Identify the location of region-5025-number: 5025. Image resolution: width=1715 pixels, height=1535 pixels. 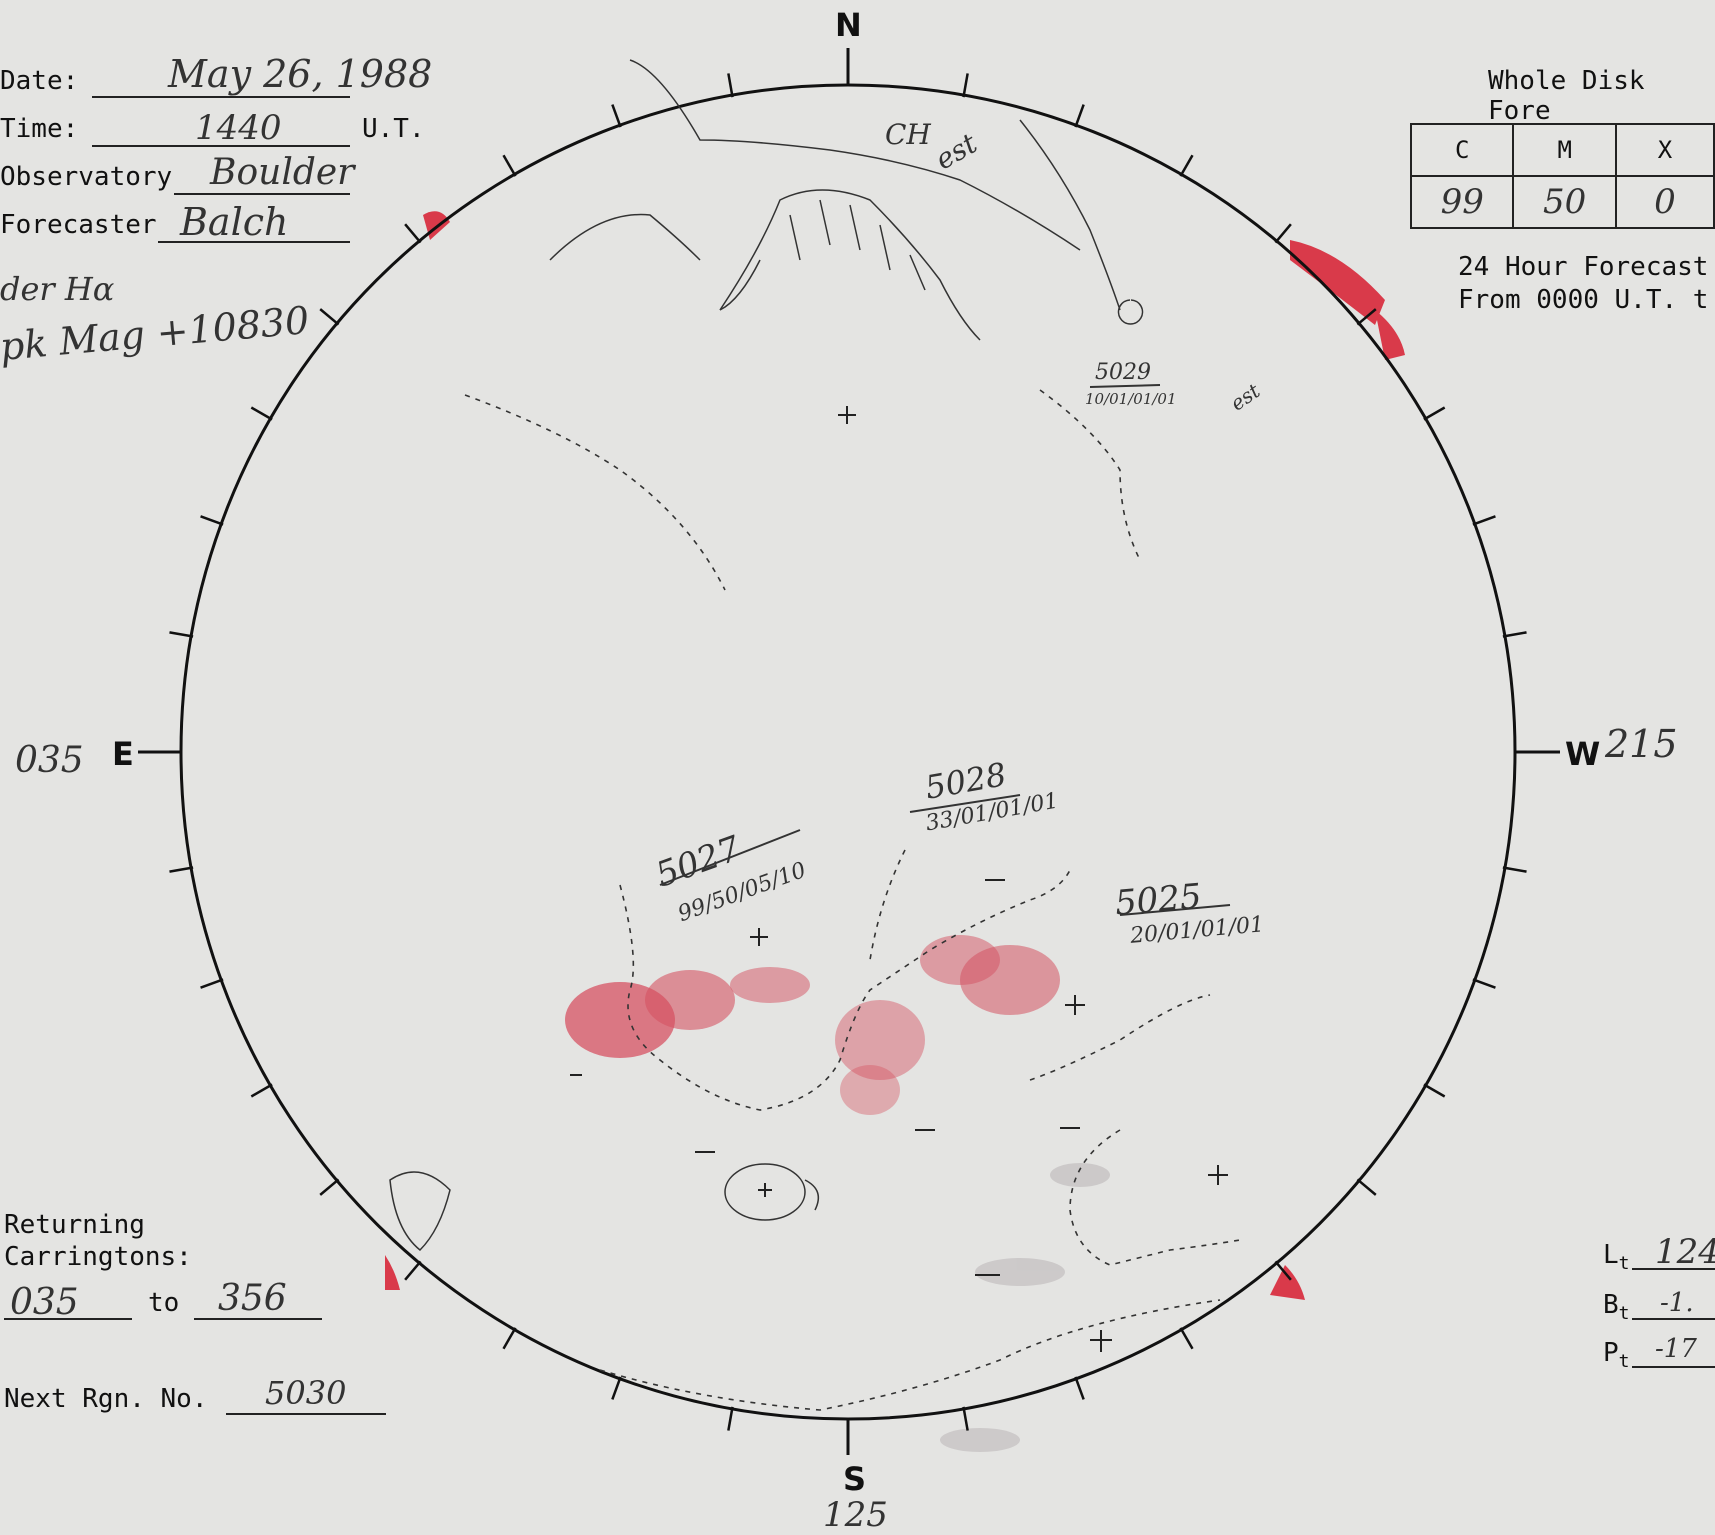
(1158, 900).